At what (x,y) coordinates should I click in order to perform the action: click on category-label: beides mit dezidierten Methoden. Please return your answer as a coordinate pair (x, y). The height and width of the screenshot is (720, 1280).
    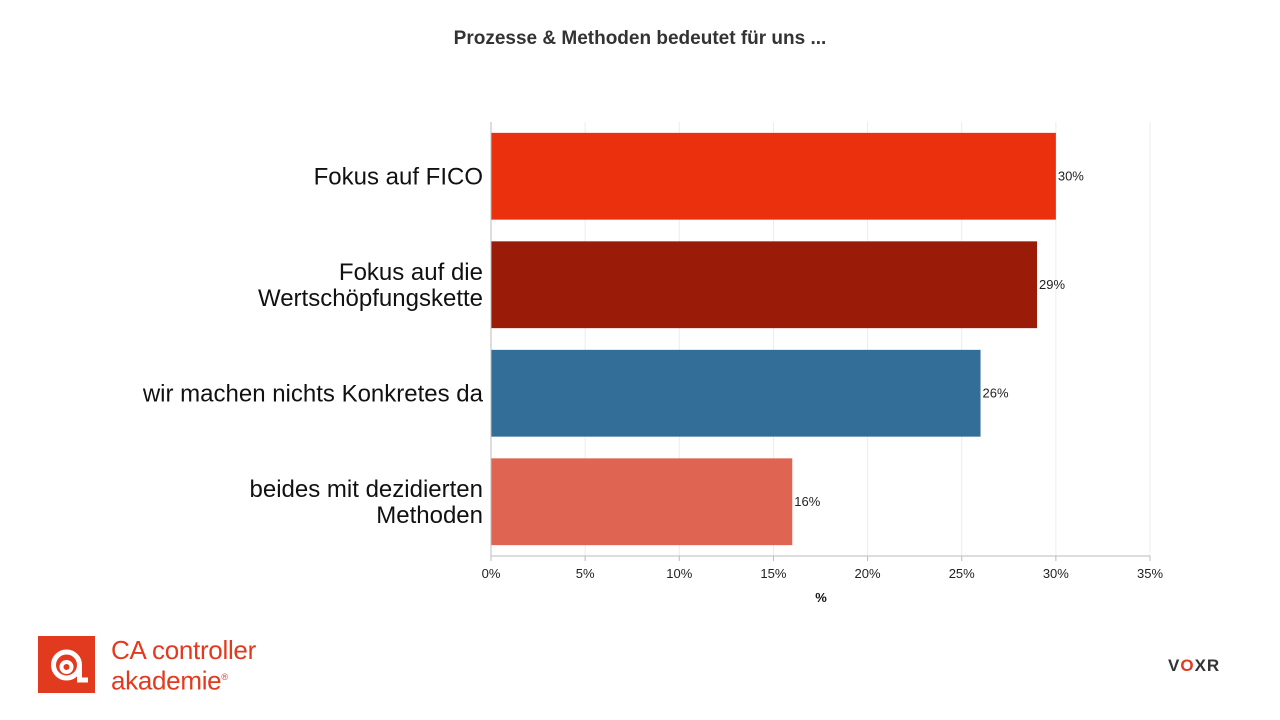
    Looking at the image, I should click on (366, 502).